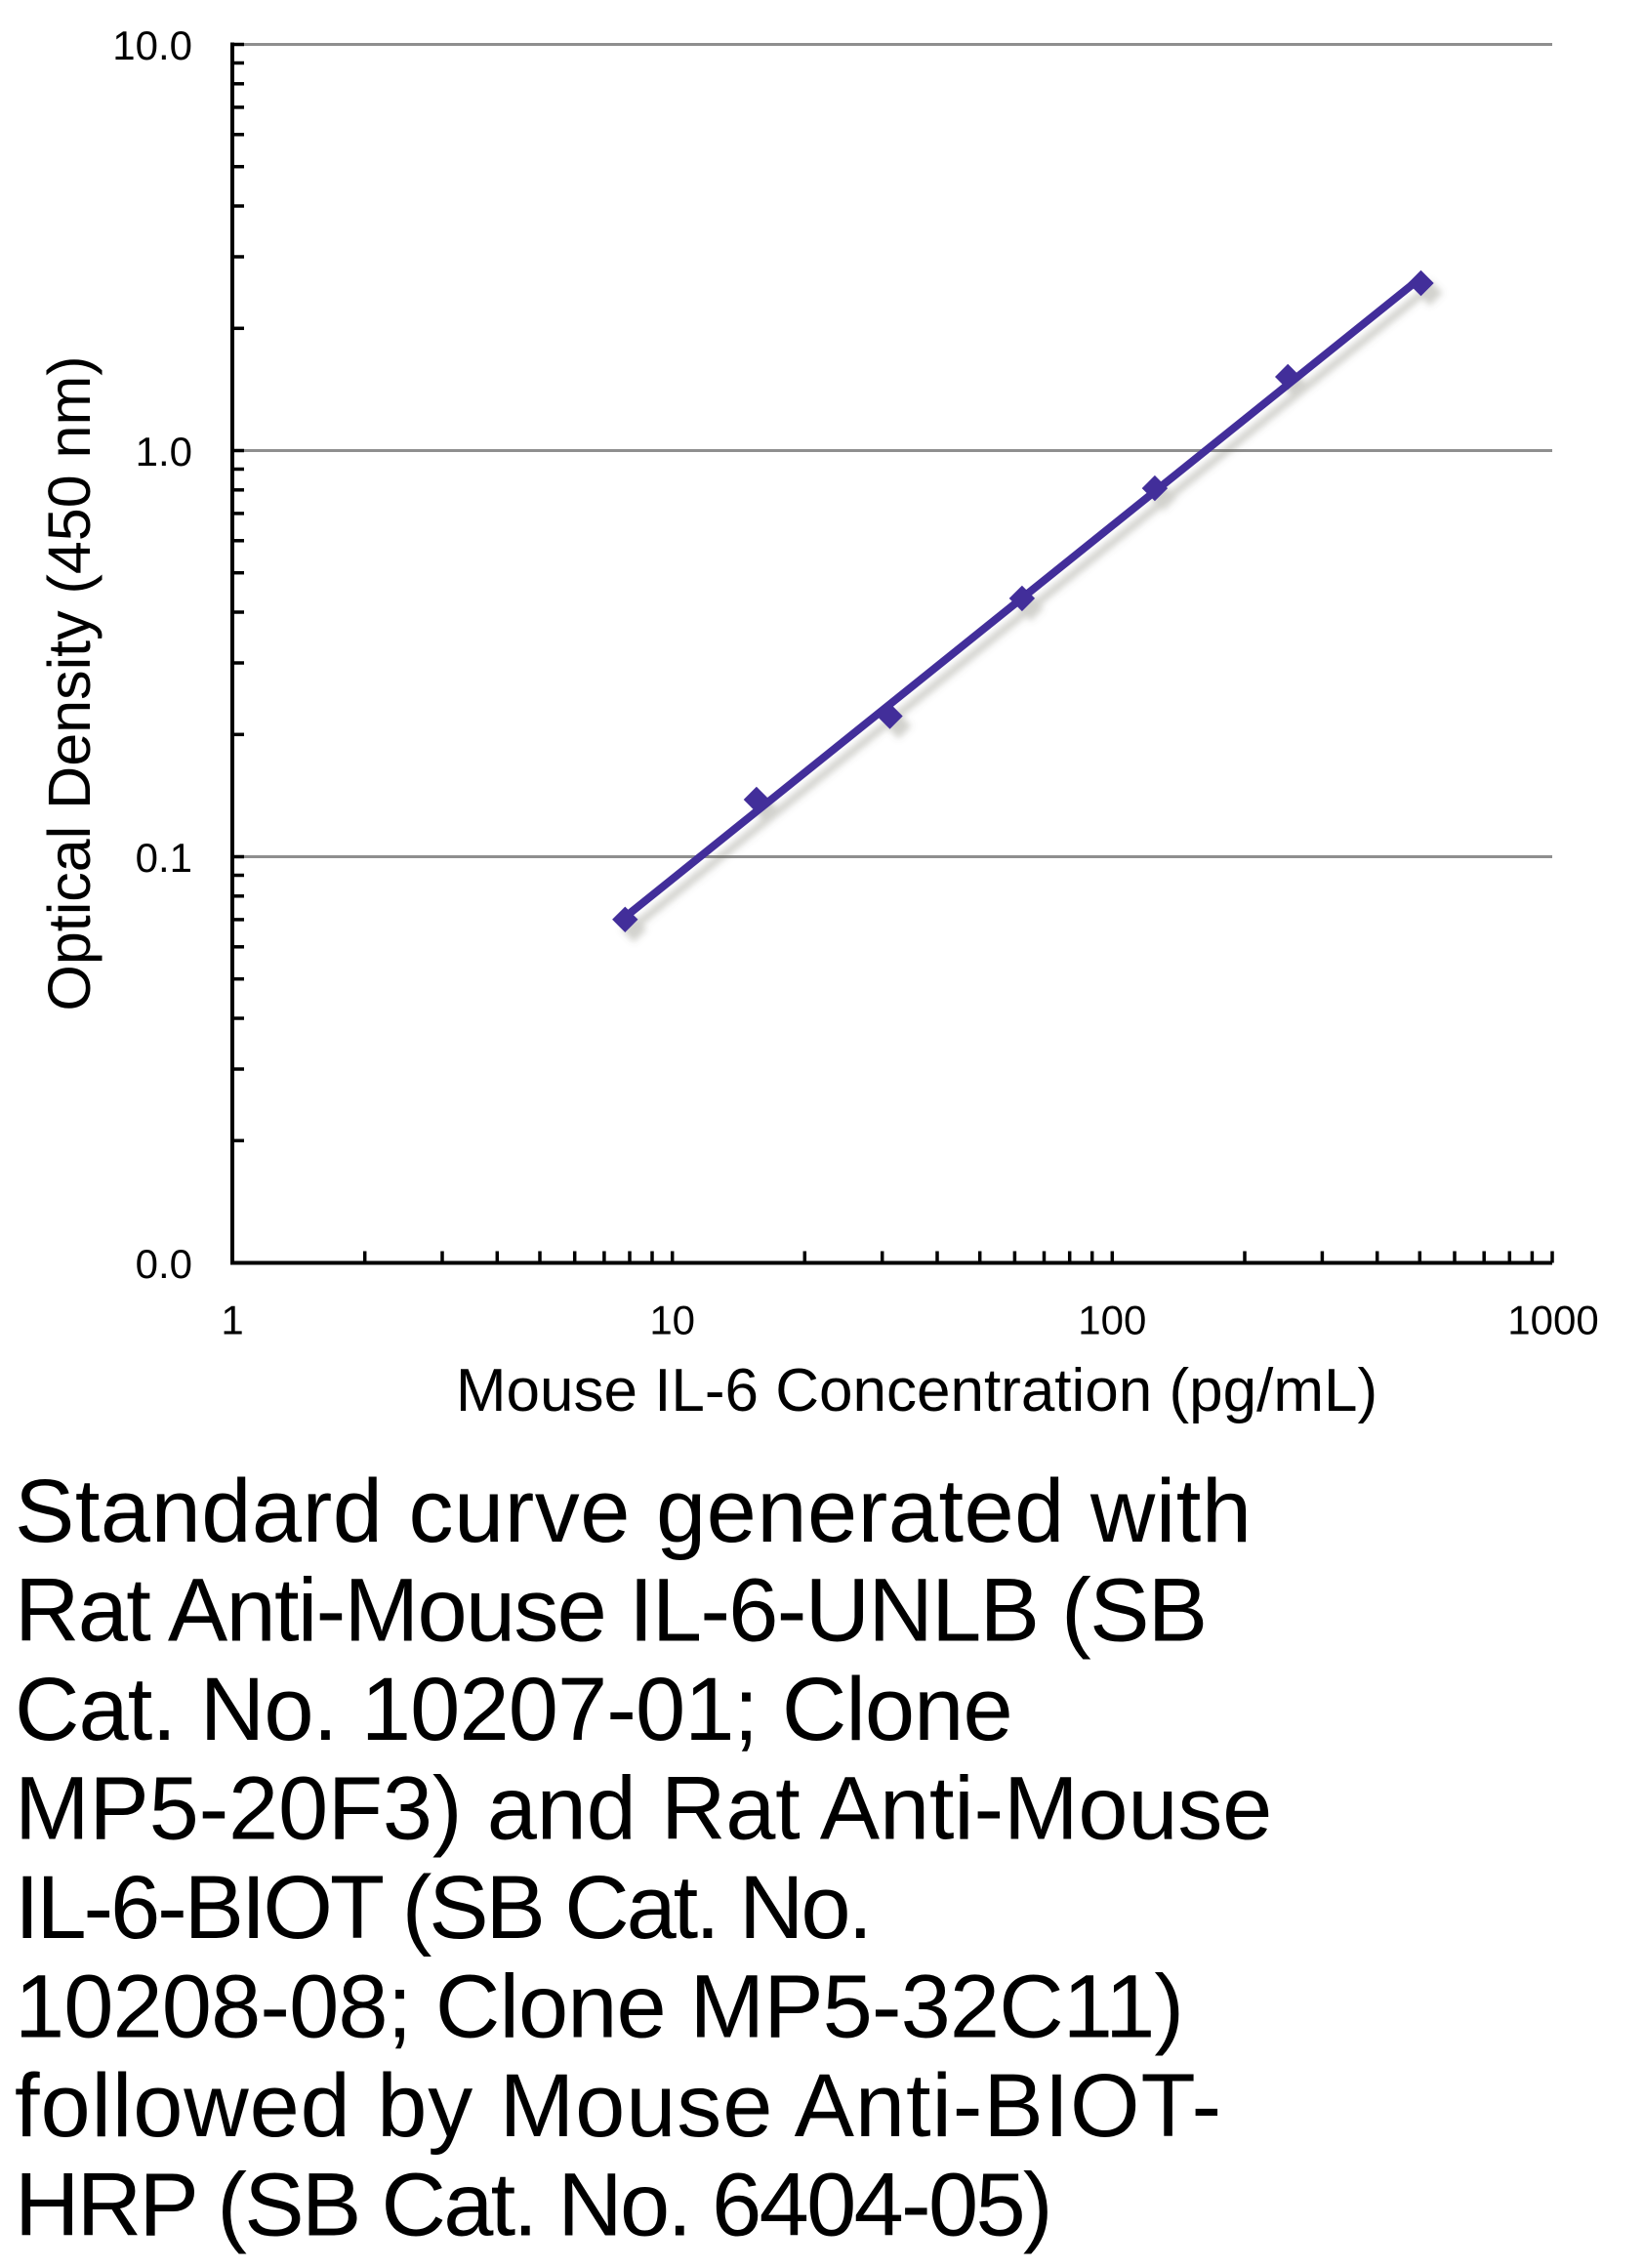  What do you see at coordinates (610, 1611) in the screenshot?
I see `svg-text: Rat Anti-Mouse IL-6-UNLB (SB` at bounding box center [610, 1611].